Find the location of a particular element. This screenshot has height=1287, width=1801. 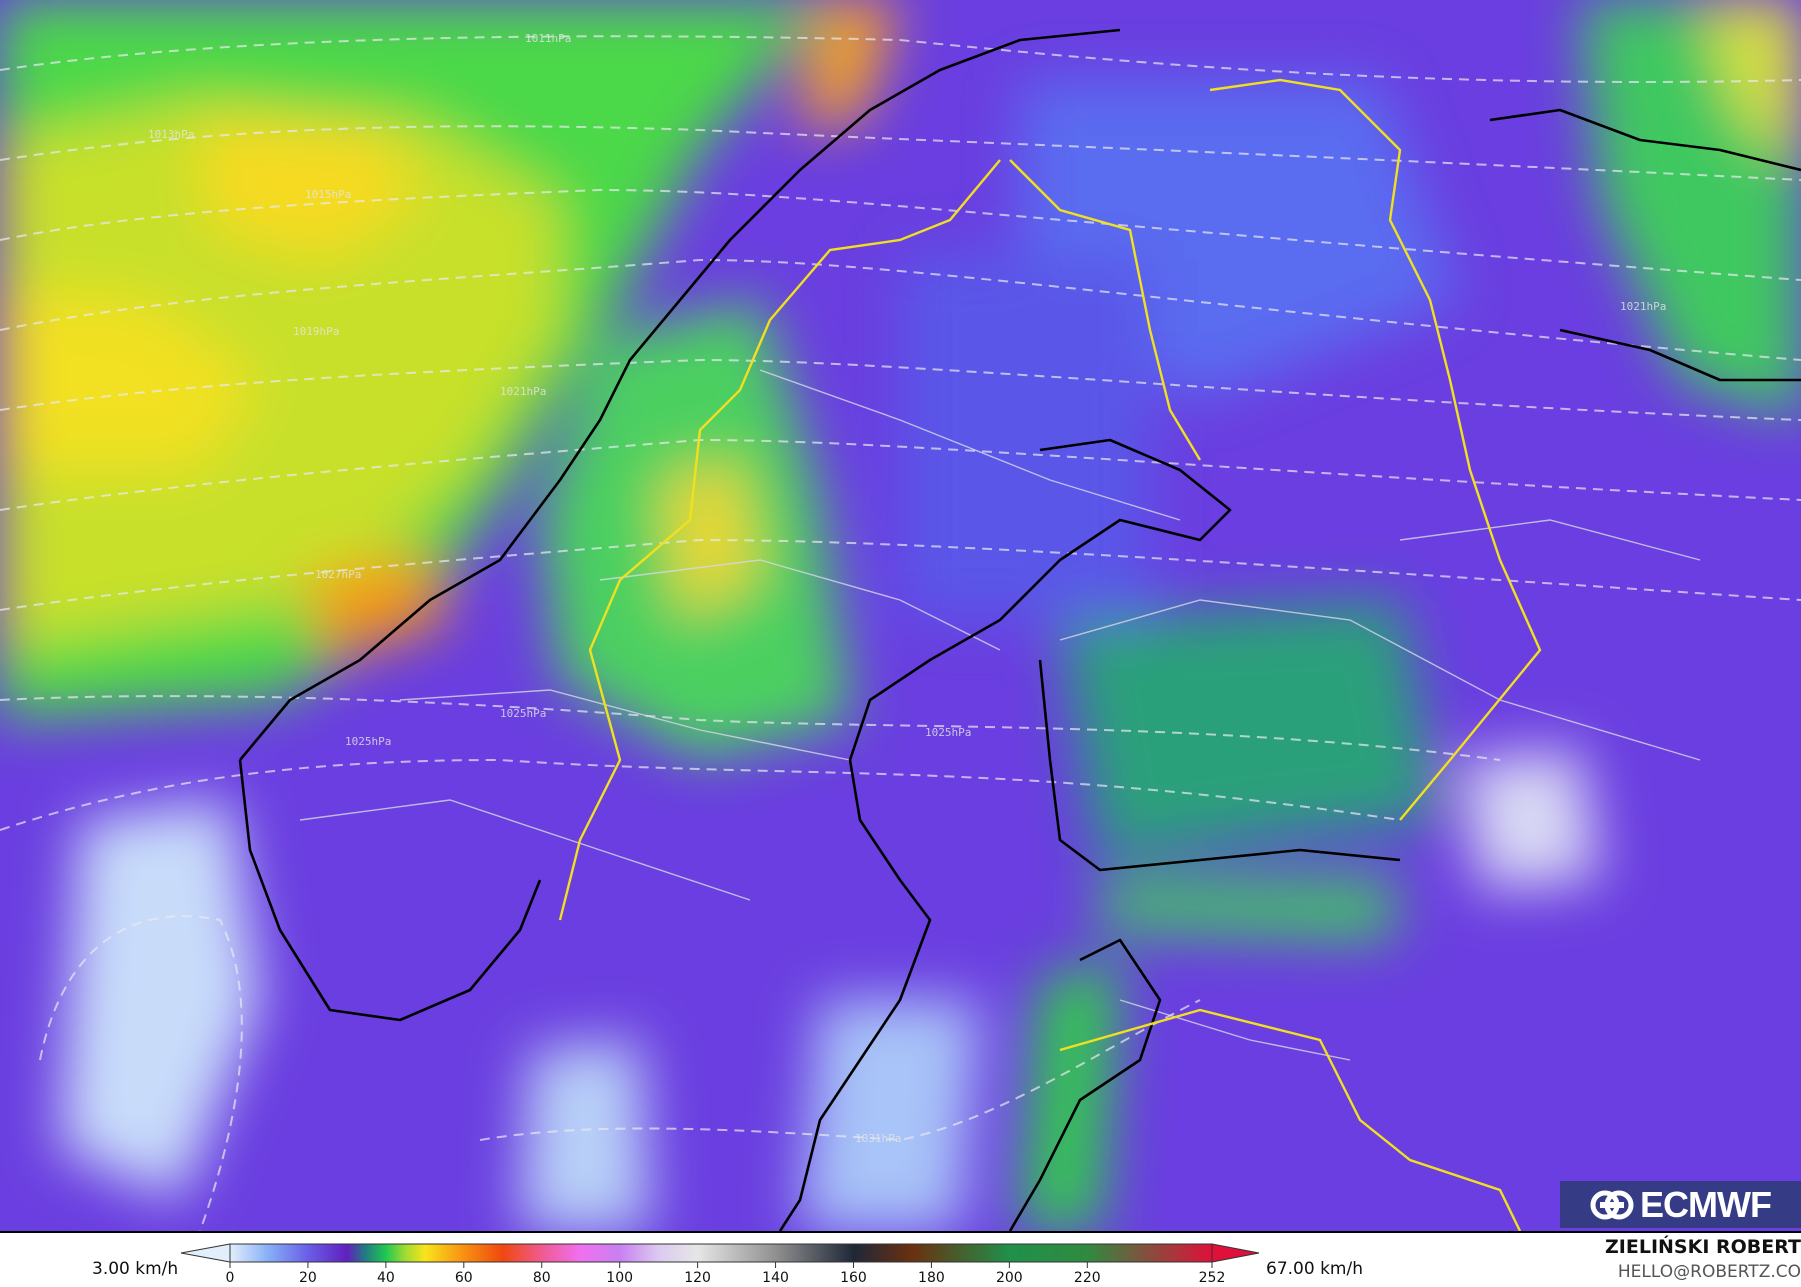

colorbar-over-arrow is located at coordinates (1235, 1253).